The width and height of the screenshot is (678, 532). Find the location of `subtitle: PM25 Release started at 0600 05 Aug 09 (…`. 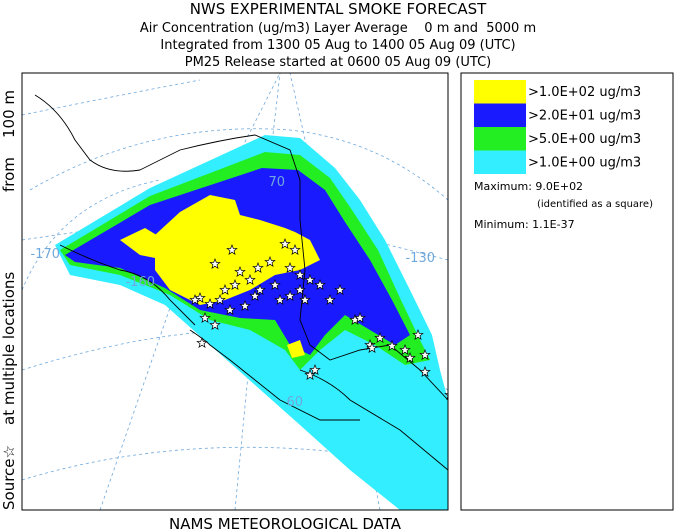

subtitle: PM25 Release started at 0600 05 Aug 09 (… is located at coordinates (338, 62).